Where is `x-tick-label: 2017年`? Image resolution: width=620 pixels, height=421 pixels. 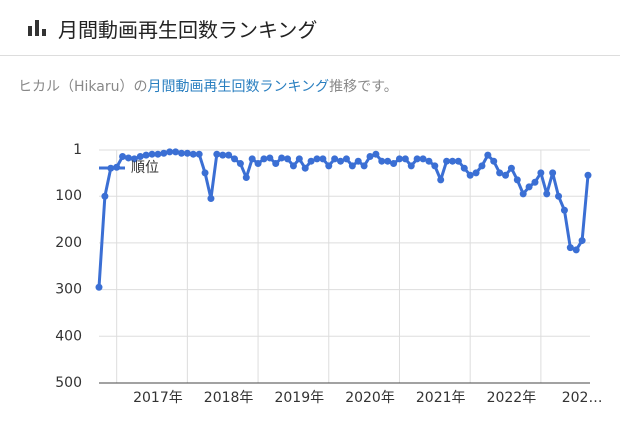
x-tick-label: 2017年 is located at coordinates (158, 398).